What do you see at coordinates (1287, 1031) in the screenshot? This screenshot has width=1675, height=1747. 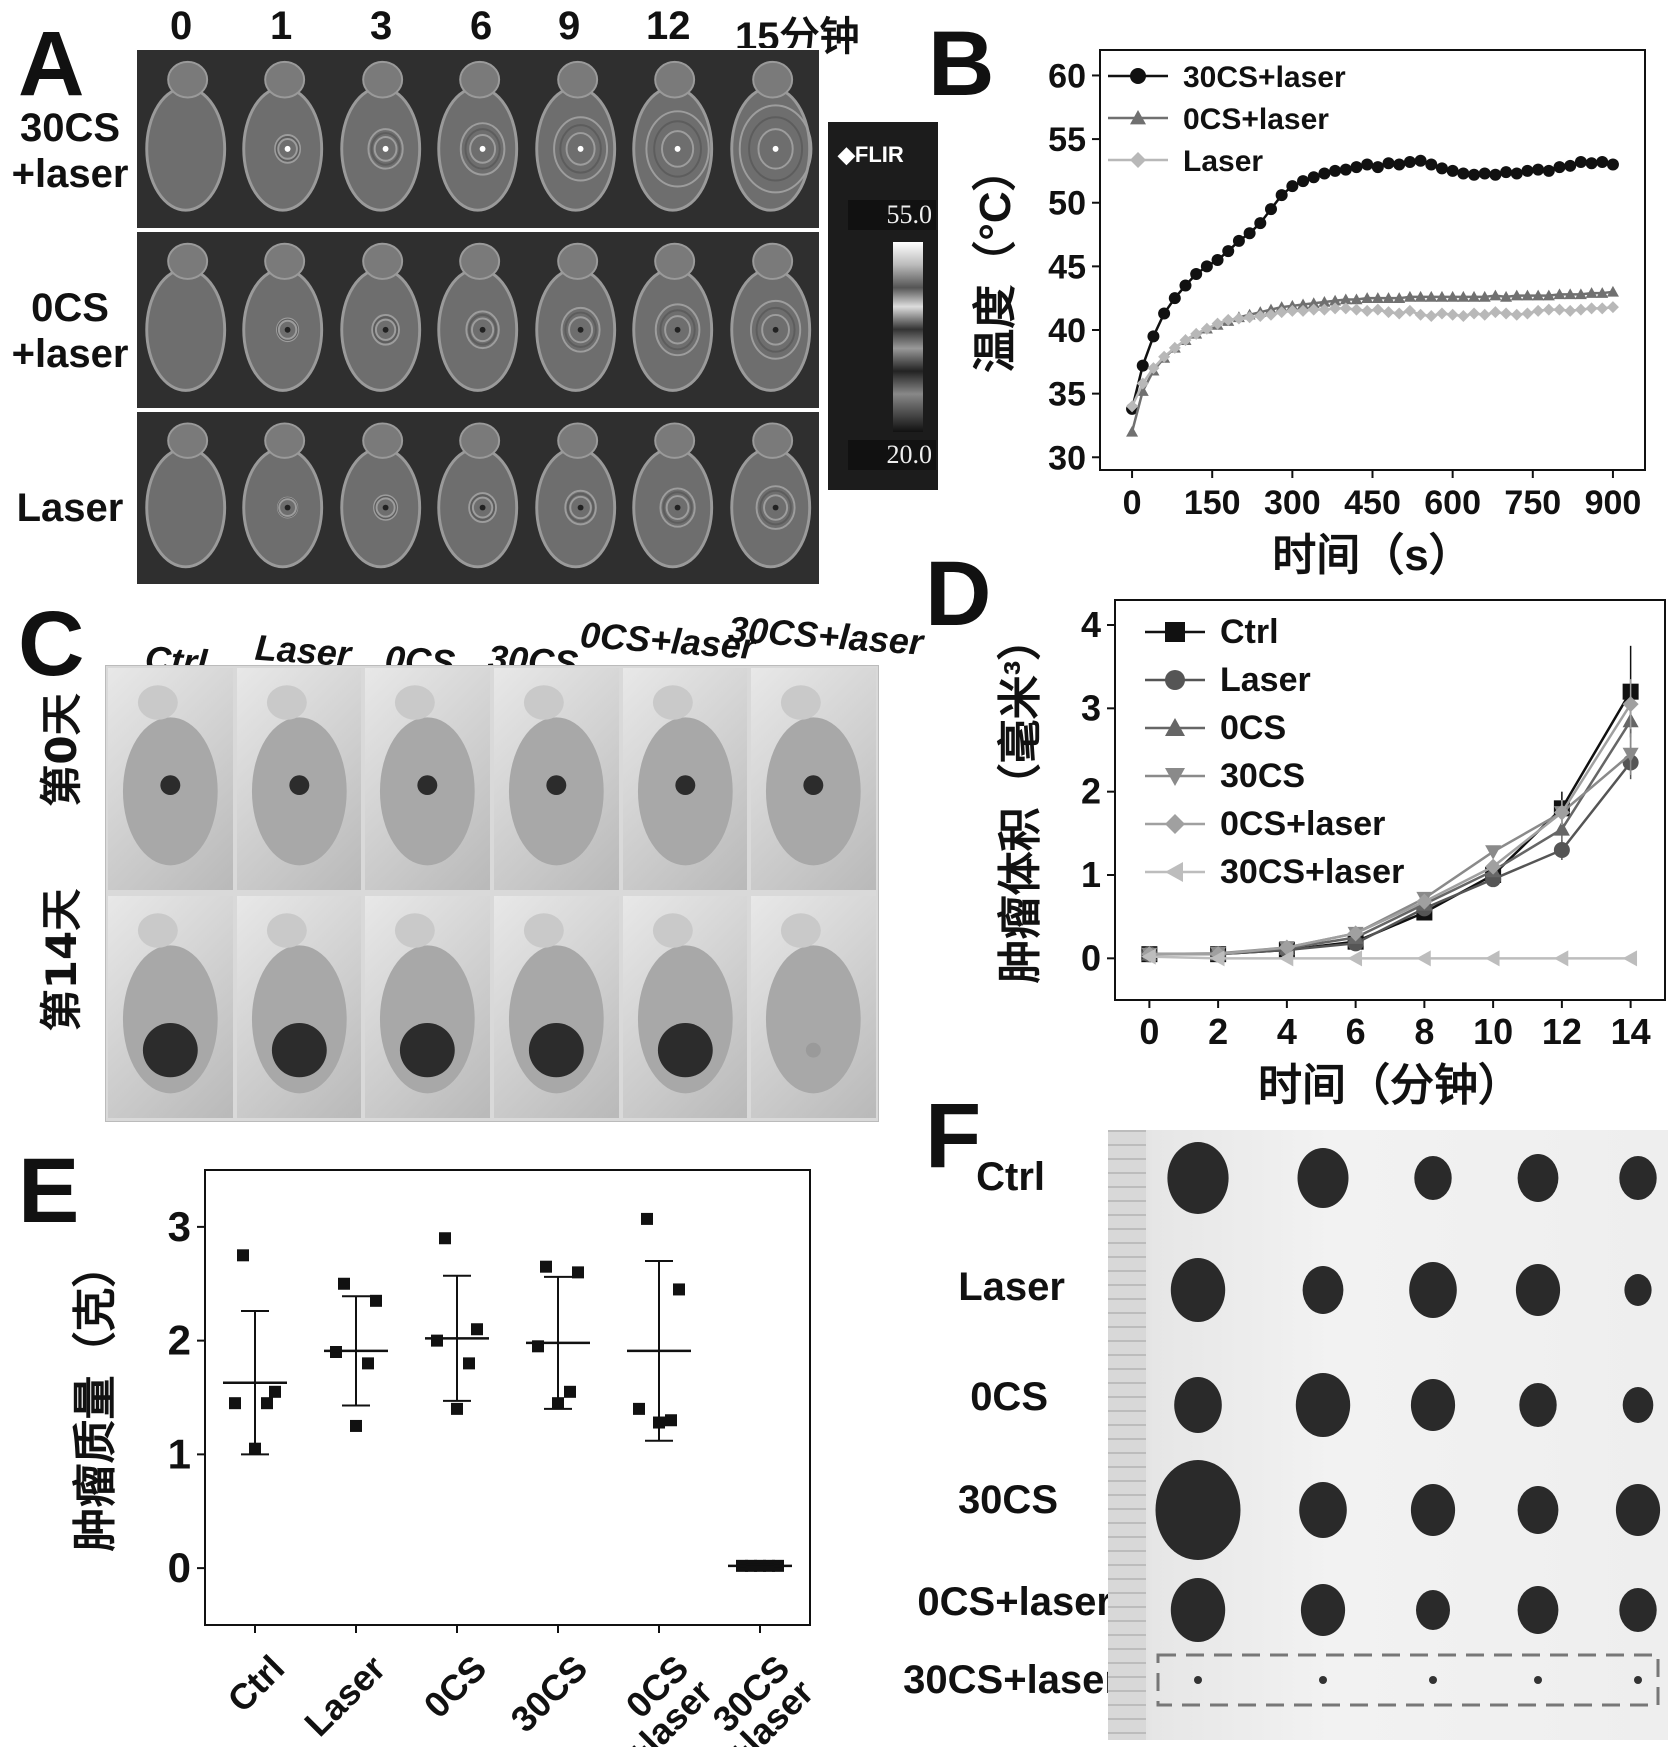 I see `x-tick-label: 4` at bounding box center [1287, 1031].